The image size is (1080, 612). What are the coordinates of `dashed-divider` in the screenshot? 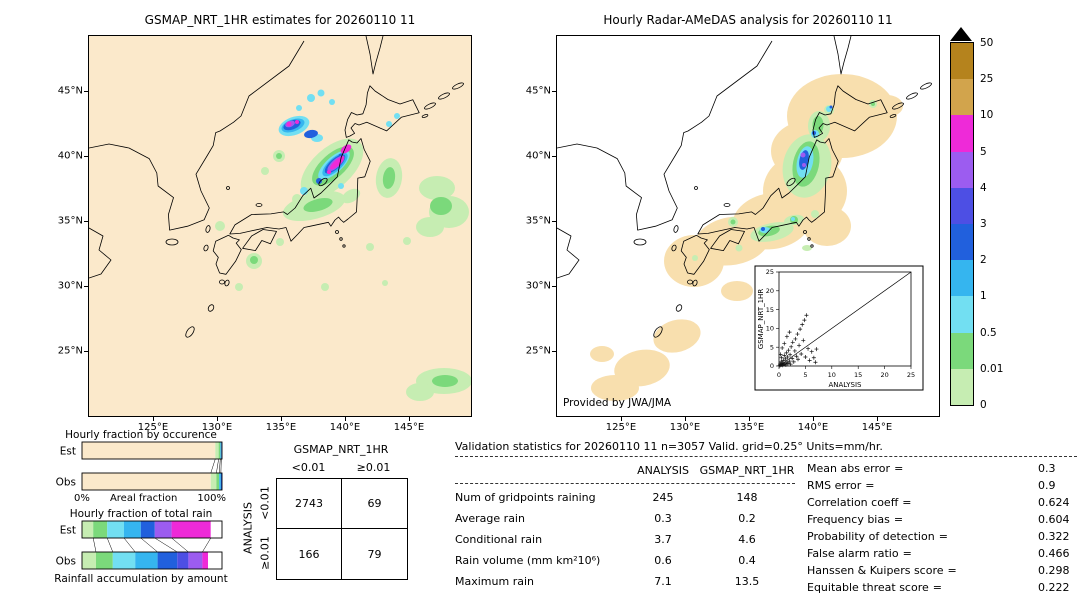 It's located at (766, 456).